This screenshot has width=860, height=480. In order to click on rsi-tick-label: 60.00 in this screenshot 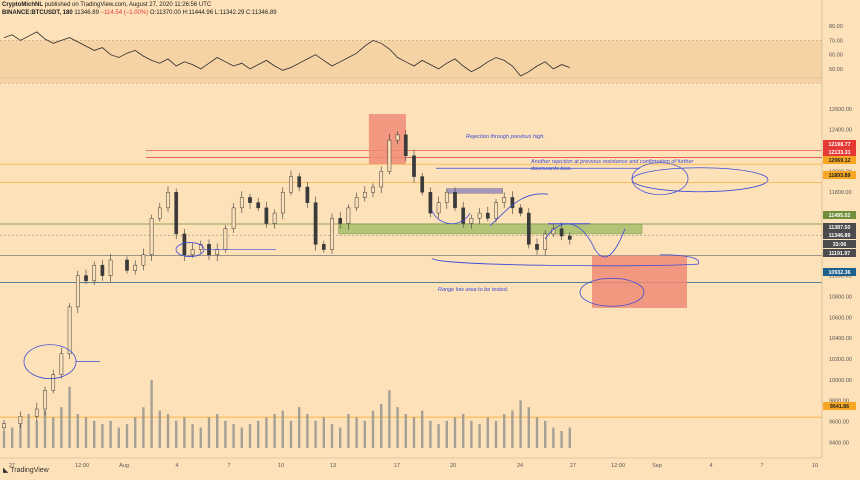, I will do `click(836, 56)`.